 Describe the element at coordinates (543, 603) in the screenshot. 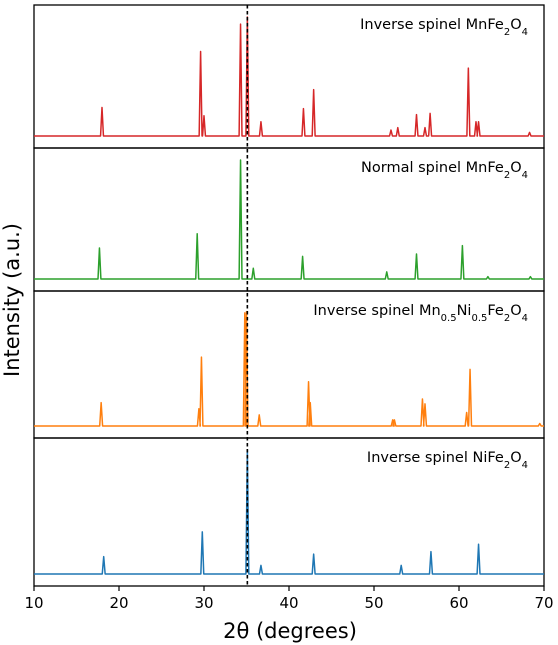

I see `x-tick-label: 70` at that location.